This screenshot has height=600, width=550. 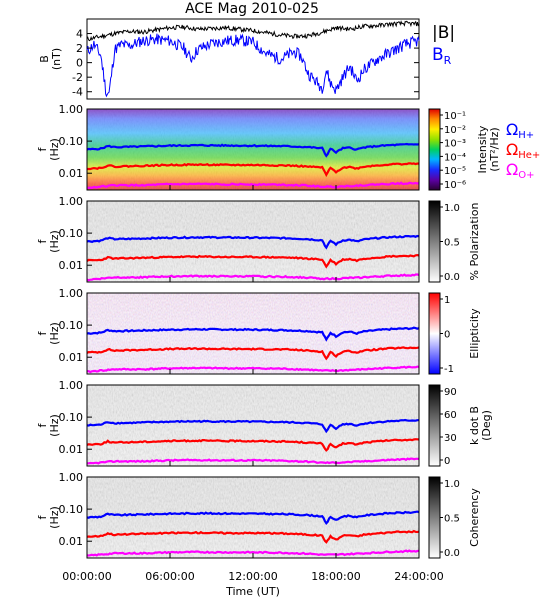 I want to click on field-panel: 420-2-4B (nT)|B|BR, so click(x=246, y=59).